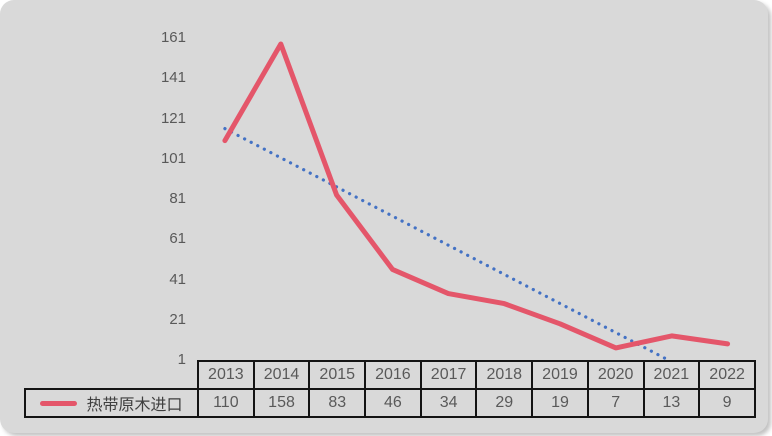  I want to click on legend-label: 热带原木进口, so click(134, 405).